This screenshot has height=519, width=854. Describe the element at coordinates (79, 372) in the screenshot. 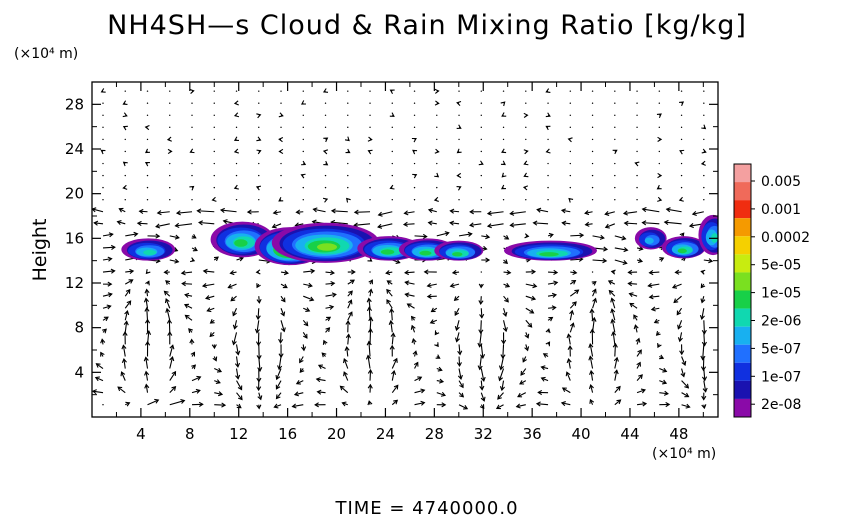

I see `y-tick-label: 4` at that location.